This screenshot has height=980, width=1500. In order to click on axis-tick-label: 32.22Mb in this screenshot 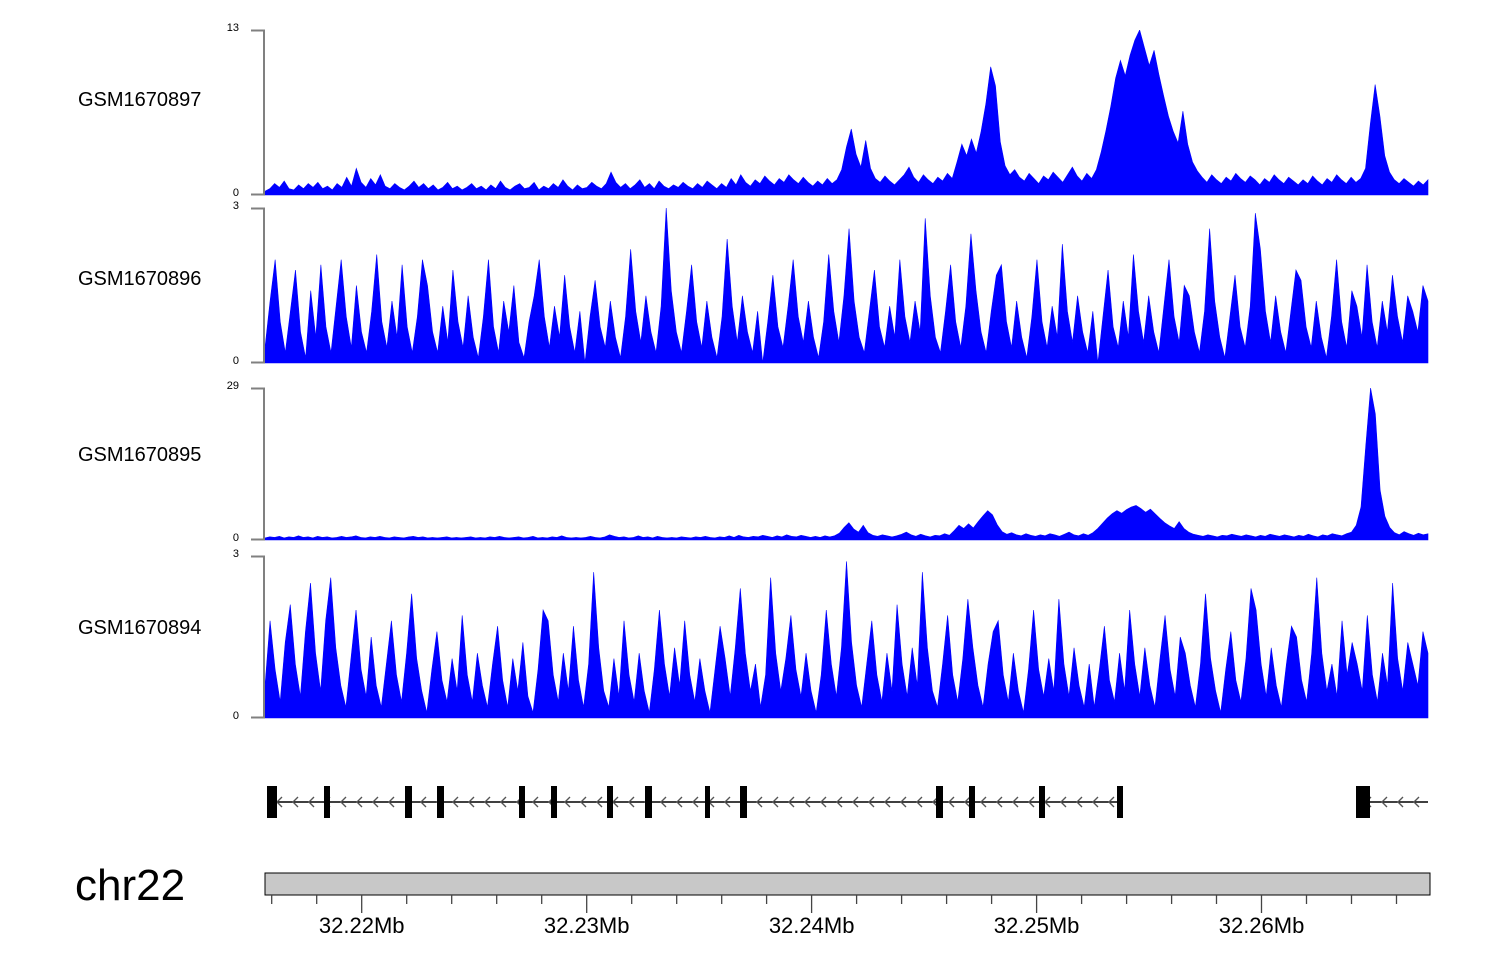, I will do `click(361, 925)`.